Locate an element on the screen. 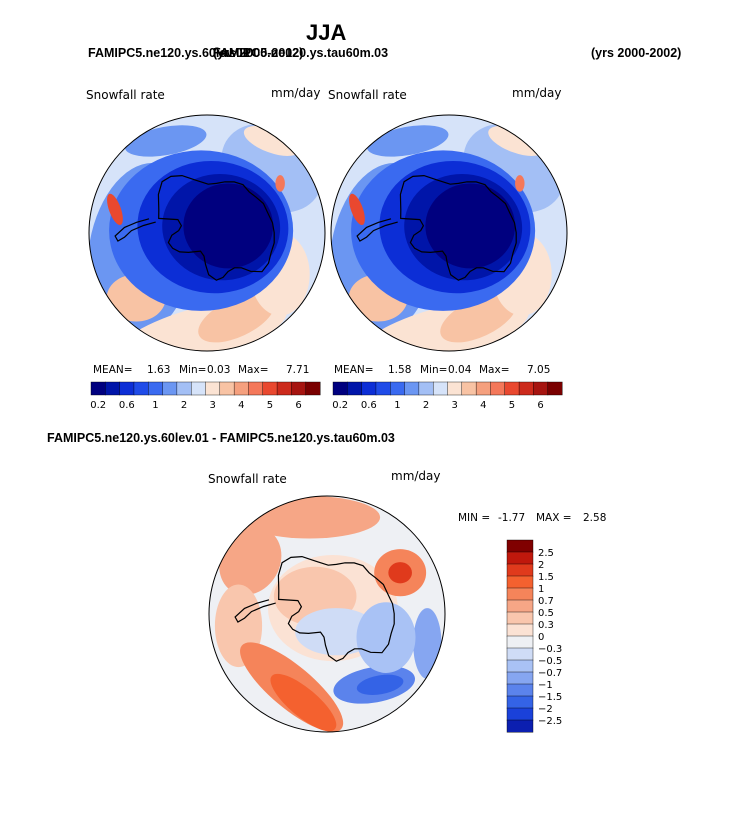  panel2-mean: 1.58 is located at coordinates (400, 370).